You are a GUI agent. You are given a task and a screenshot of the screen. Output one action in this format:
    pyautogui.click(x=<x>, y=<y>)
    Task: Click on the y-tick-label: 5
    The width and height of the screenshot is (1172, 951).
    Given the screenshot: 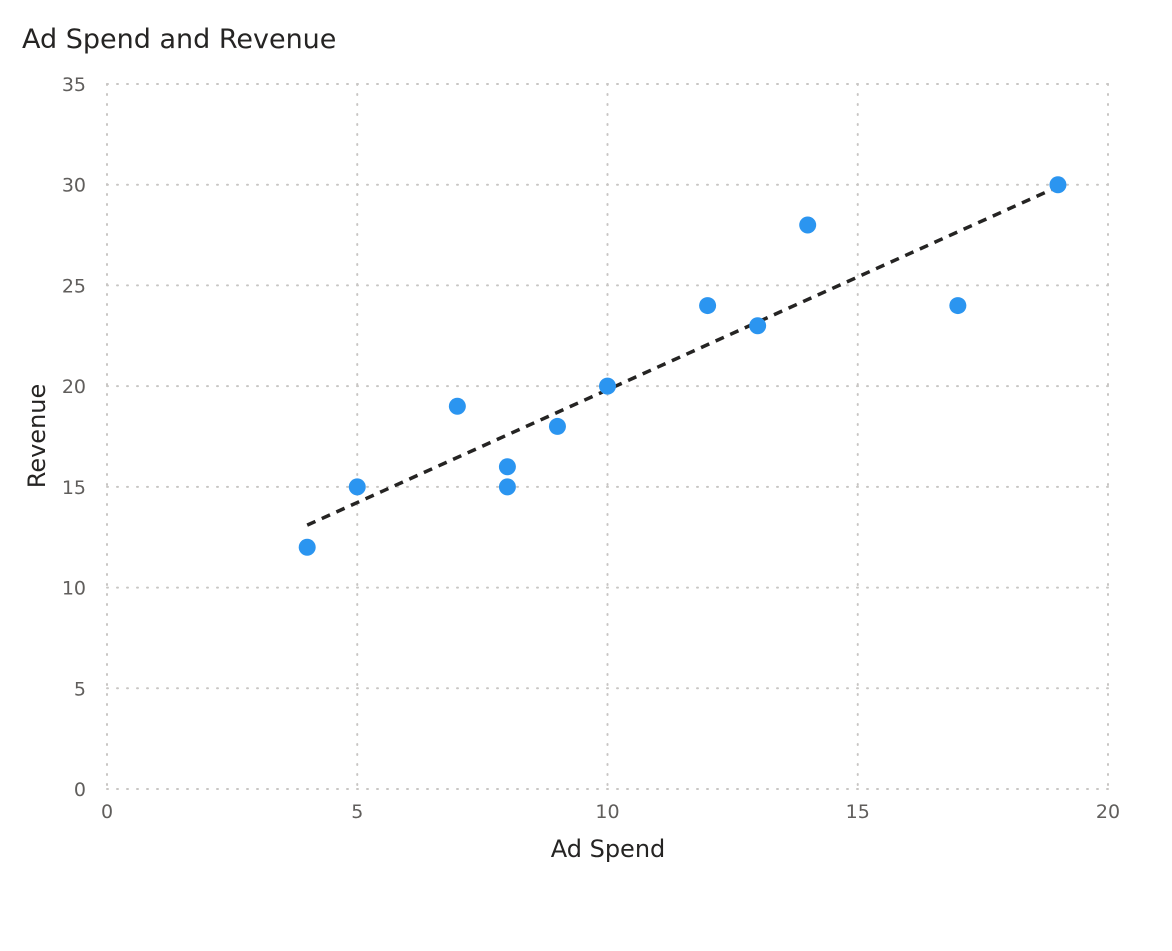 What is the action you would take?
    pyautogui.click(x=80, y=689)
    